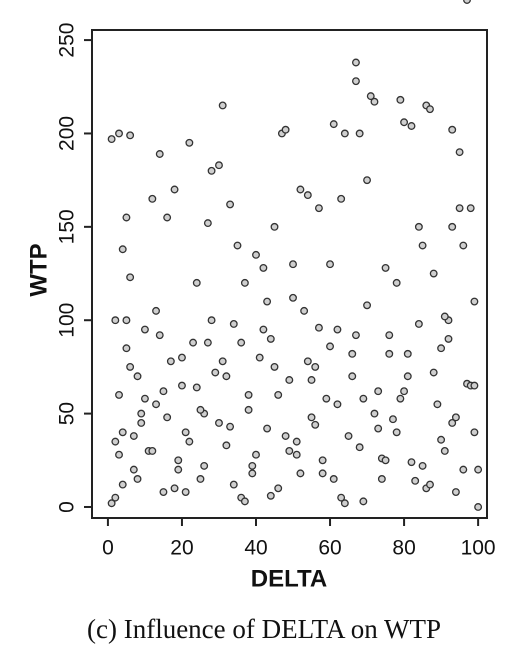 This screenshot has height=659, width=528. What do you see at coordinates (403, 548) in the screenshot?
I see `x-tick-label: 80` at bounding box center [403, 548].